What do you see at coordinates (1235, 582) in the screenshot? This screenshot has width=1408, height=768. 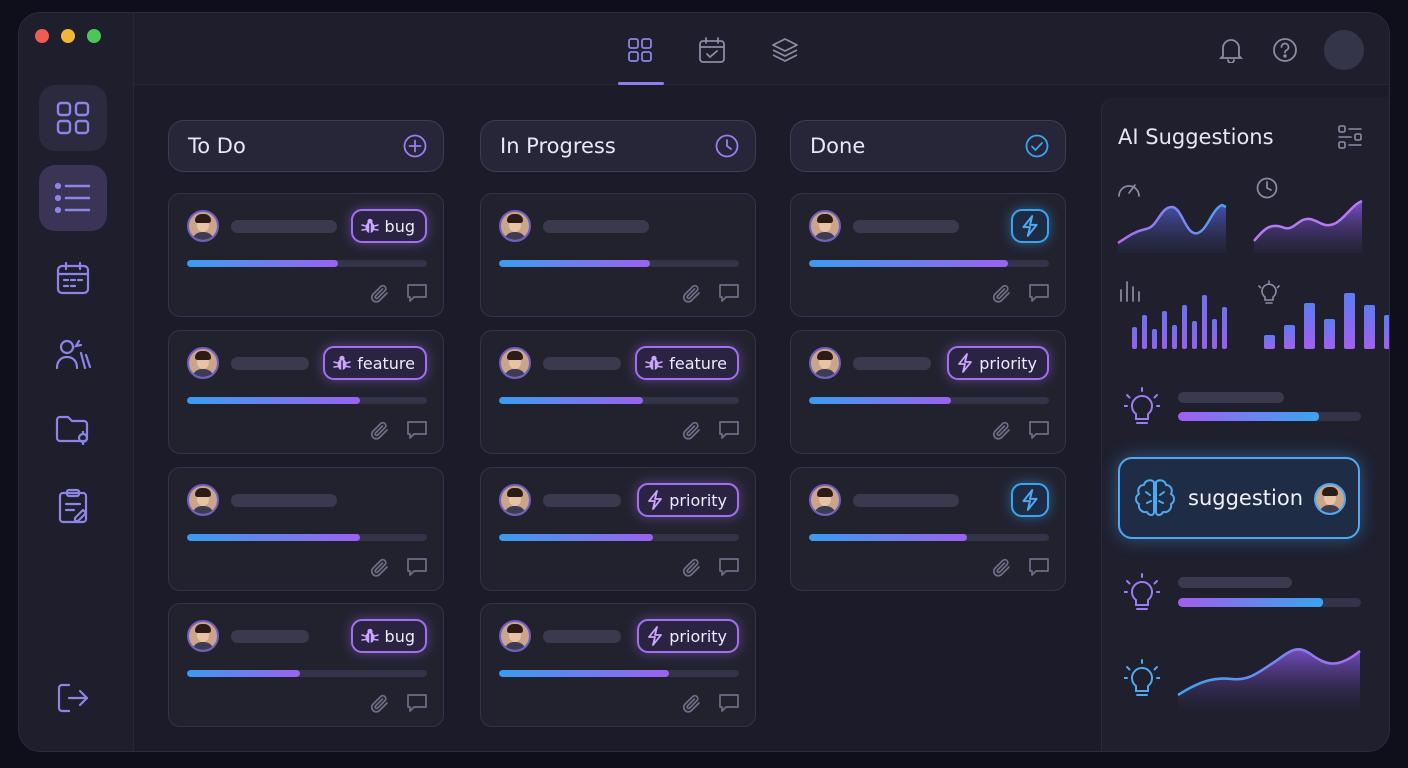 I see `placeholder-line` at bounding box center [1235, 582].